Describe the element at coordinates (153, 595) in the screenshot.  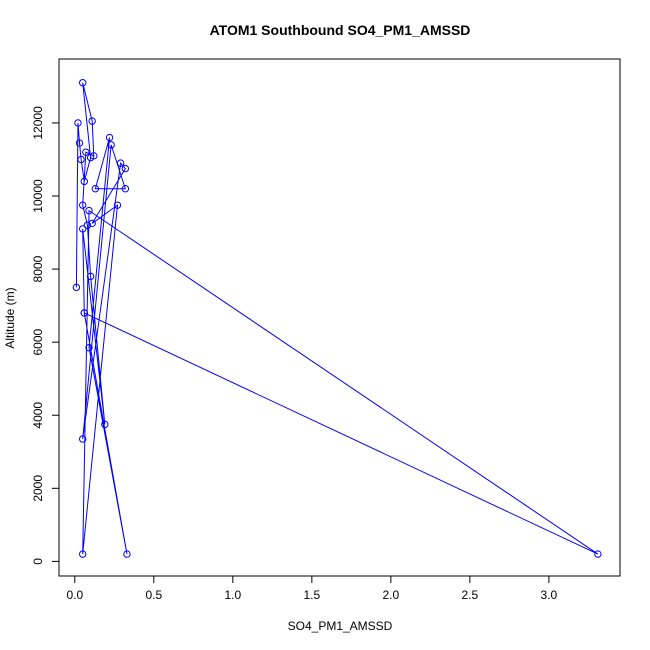
I see `x-tick-label: 0.5` at that location.